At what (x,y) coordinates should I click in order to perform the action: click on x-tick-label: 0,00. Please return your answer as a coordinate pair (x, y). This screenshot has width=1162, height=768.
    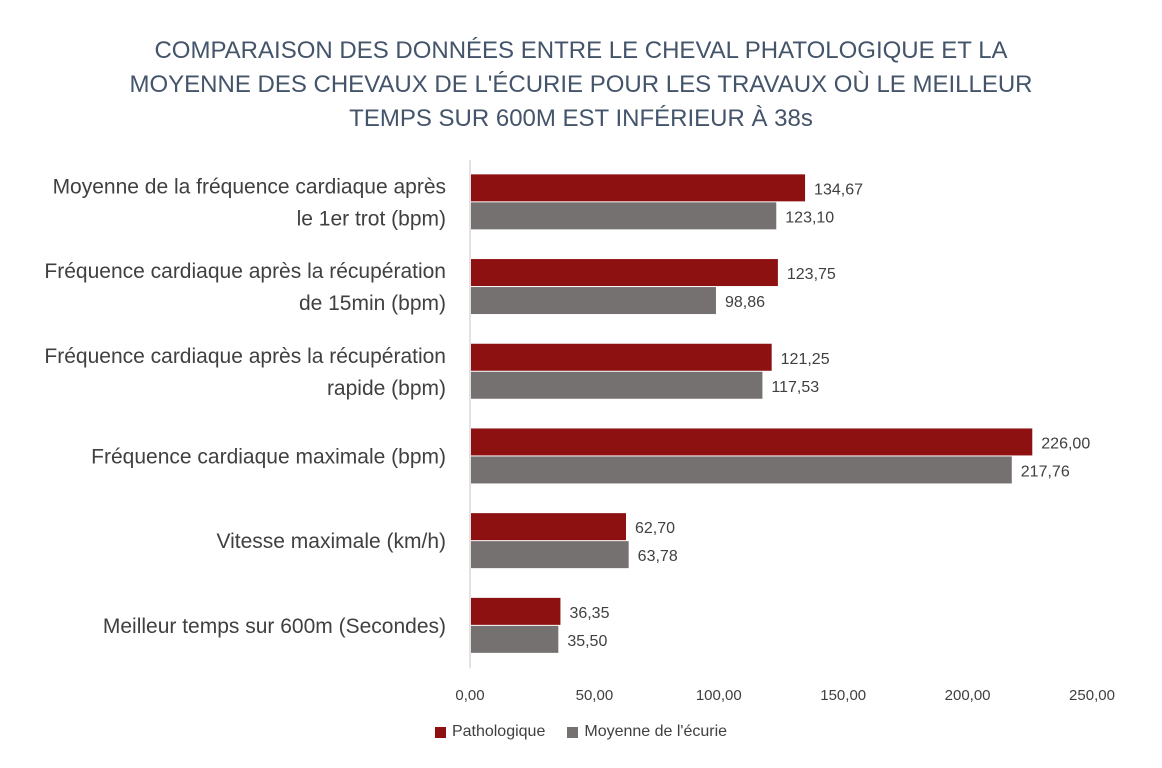
    Looking at the image, I should click on (469, 695).